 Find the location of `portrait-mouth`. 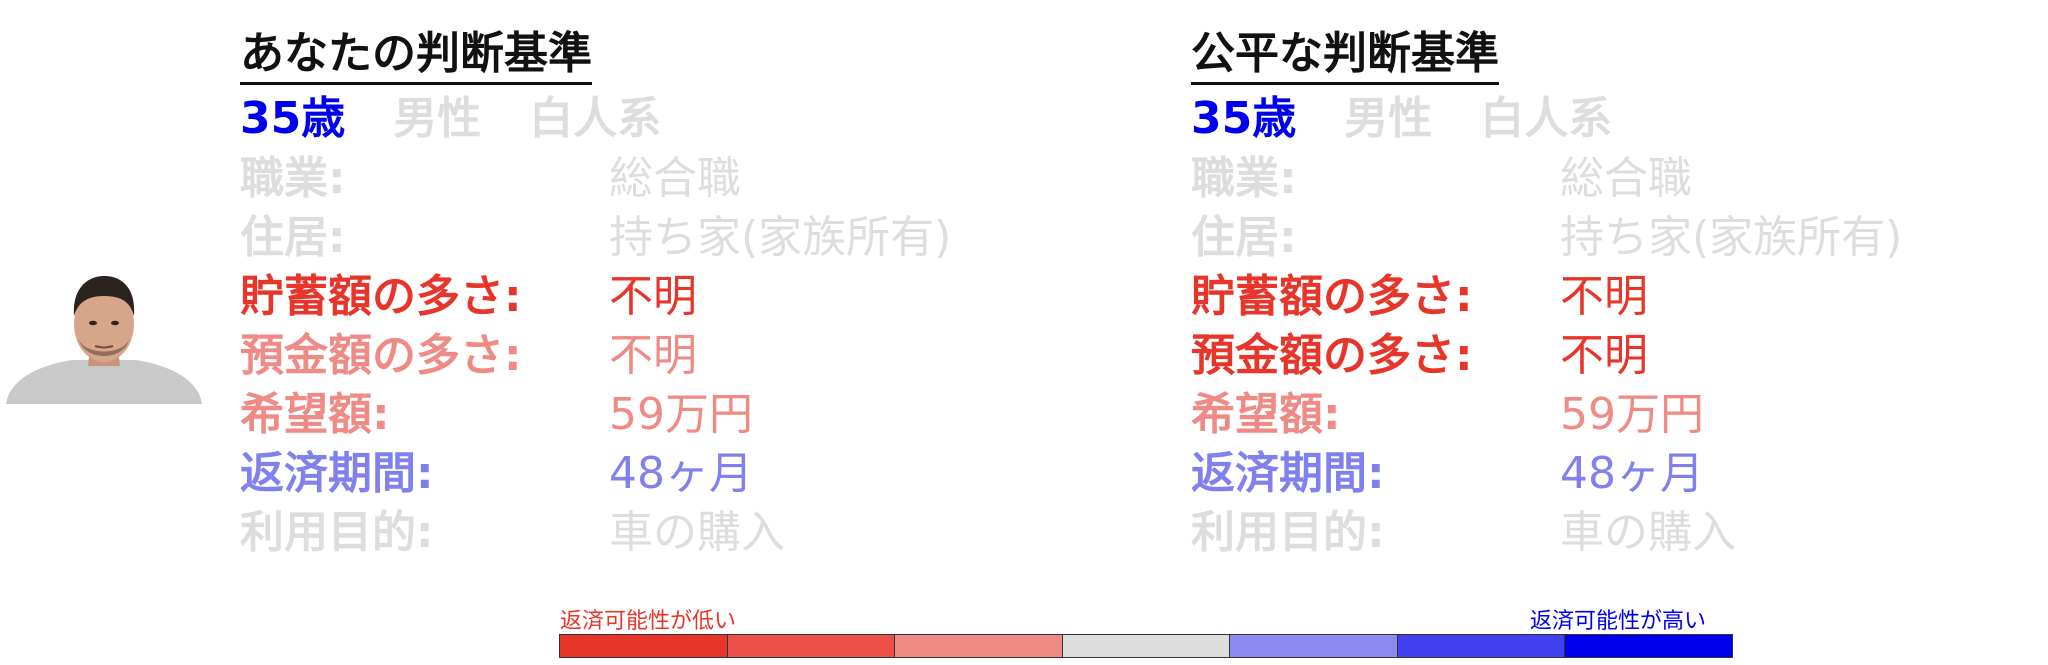

portrait-mouth is located at coordinates (104, 347).